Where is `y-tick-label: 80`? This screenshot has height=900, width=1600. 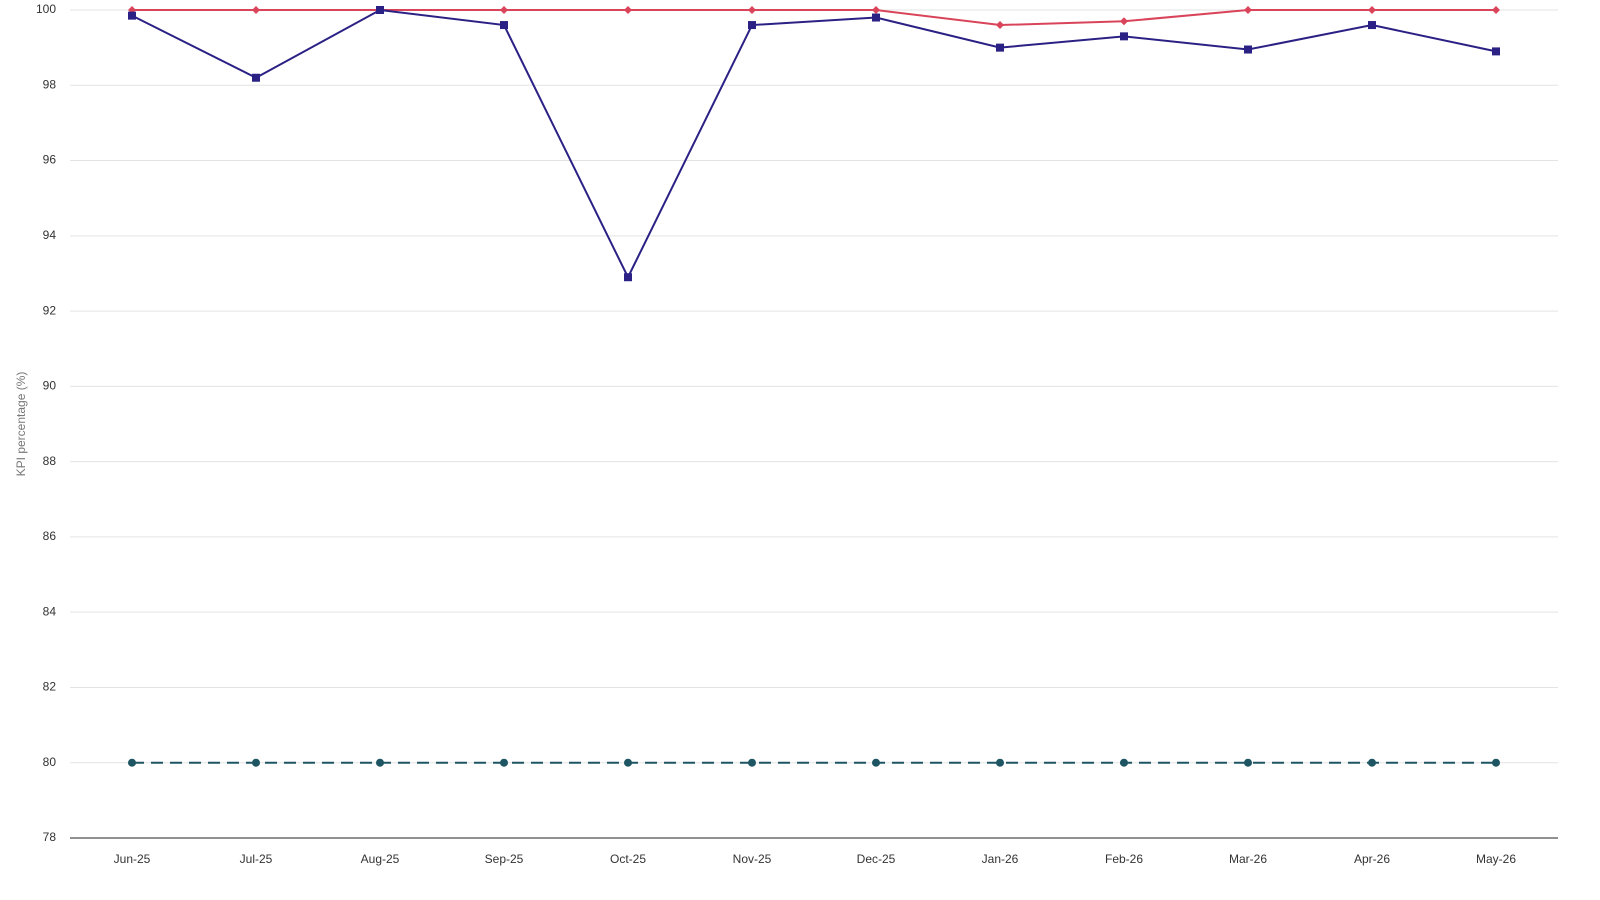 y-tick-label: 80 is located at coordinates (50, 762).